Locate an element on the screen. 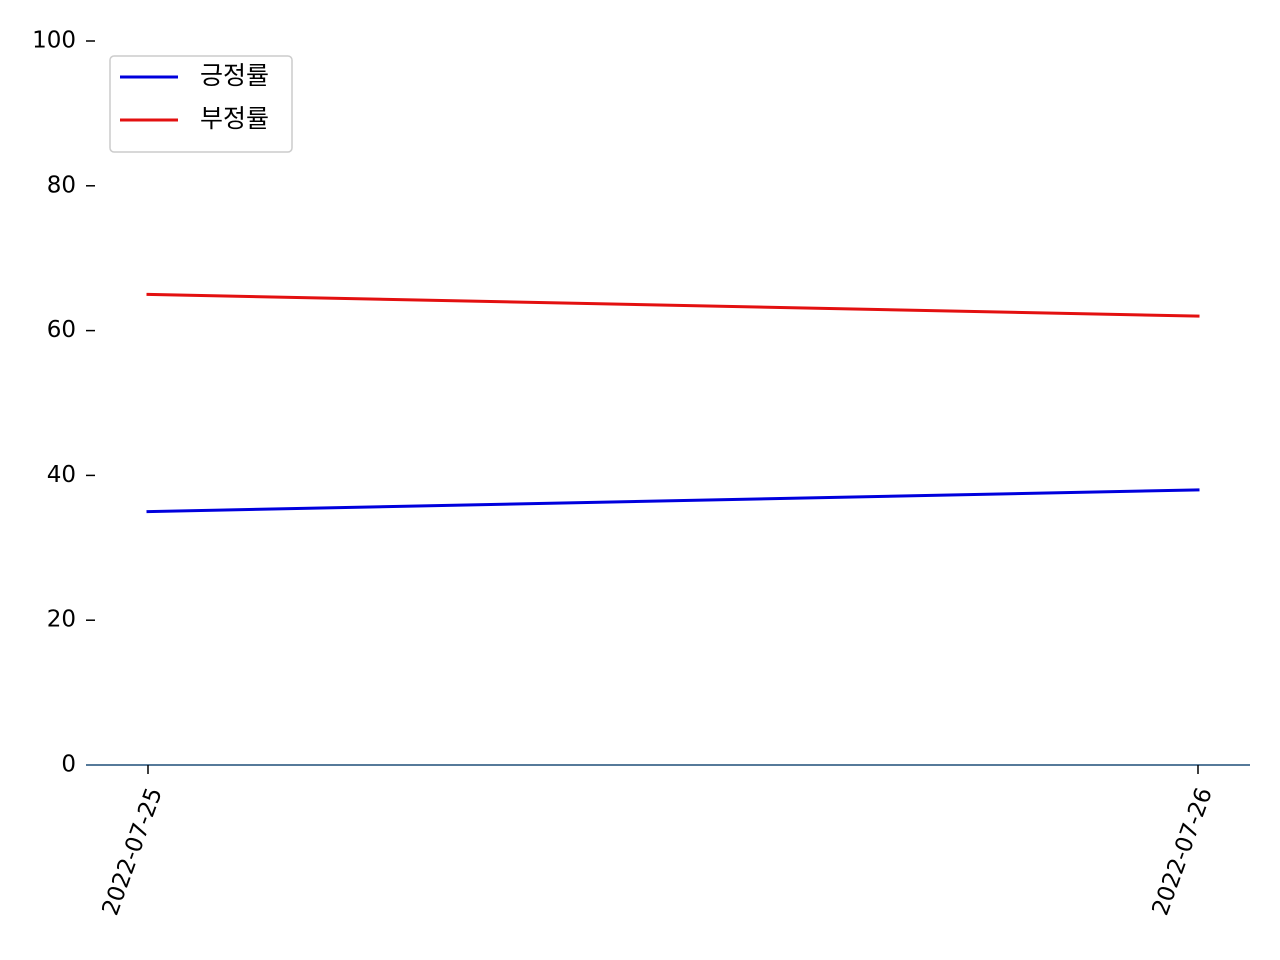  y-tick-label: 0 is located at coordinates (68, 765).